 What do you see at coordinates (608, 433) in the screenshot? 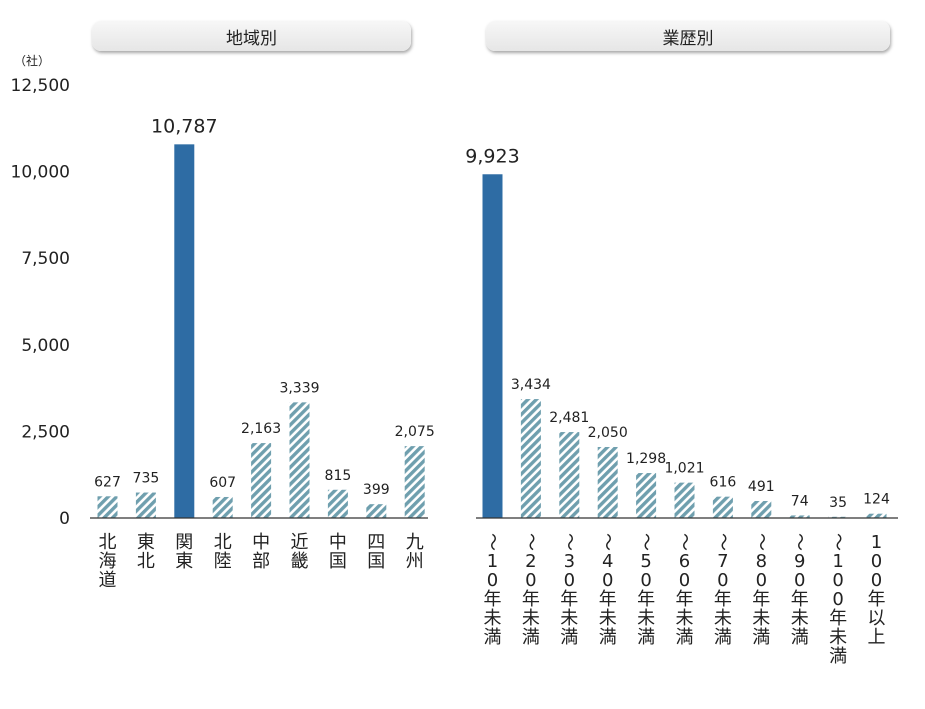
I see `bar-value-label: 2,050` at bounding box center [608, 433].